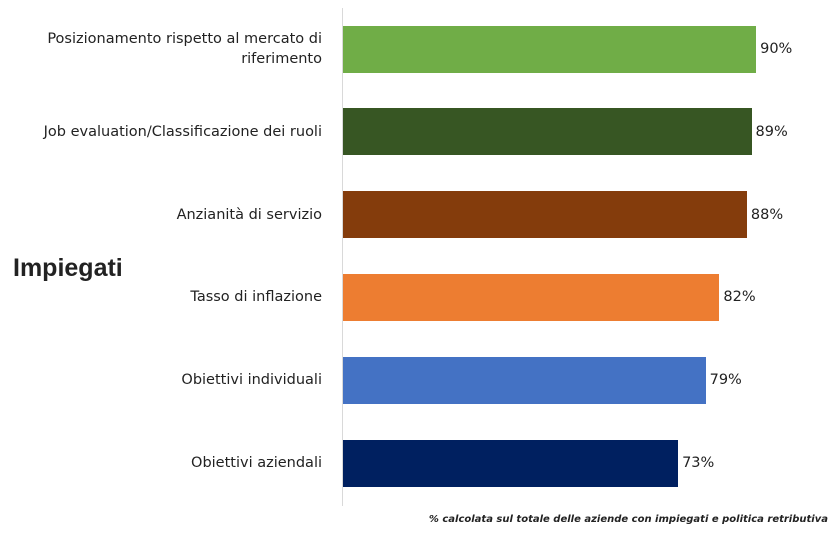 The height and width of the screenshot is (535, 830). What do you see at coordinates (342, 257) in the screenshot?
I see `axis-line` at bounding box center [342, 257].